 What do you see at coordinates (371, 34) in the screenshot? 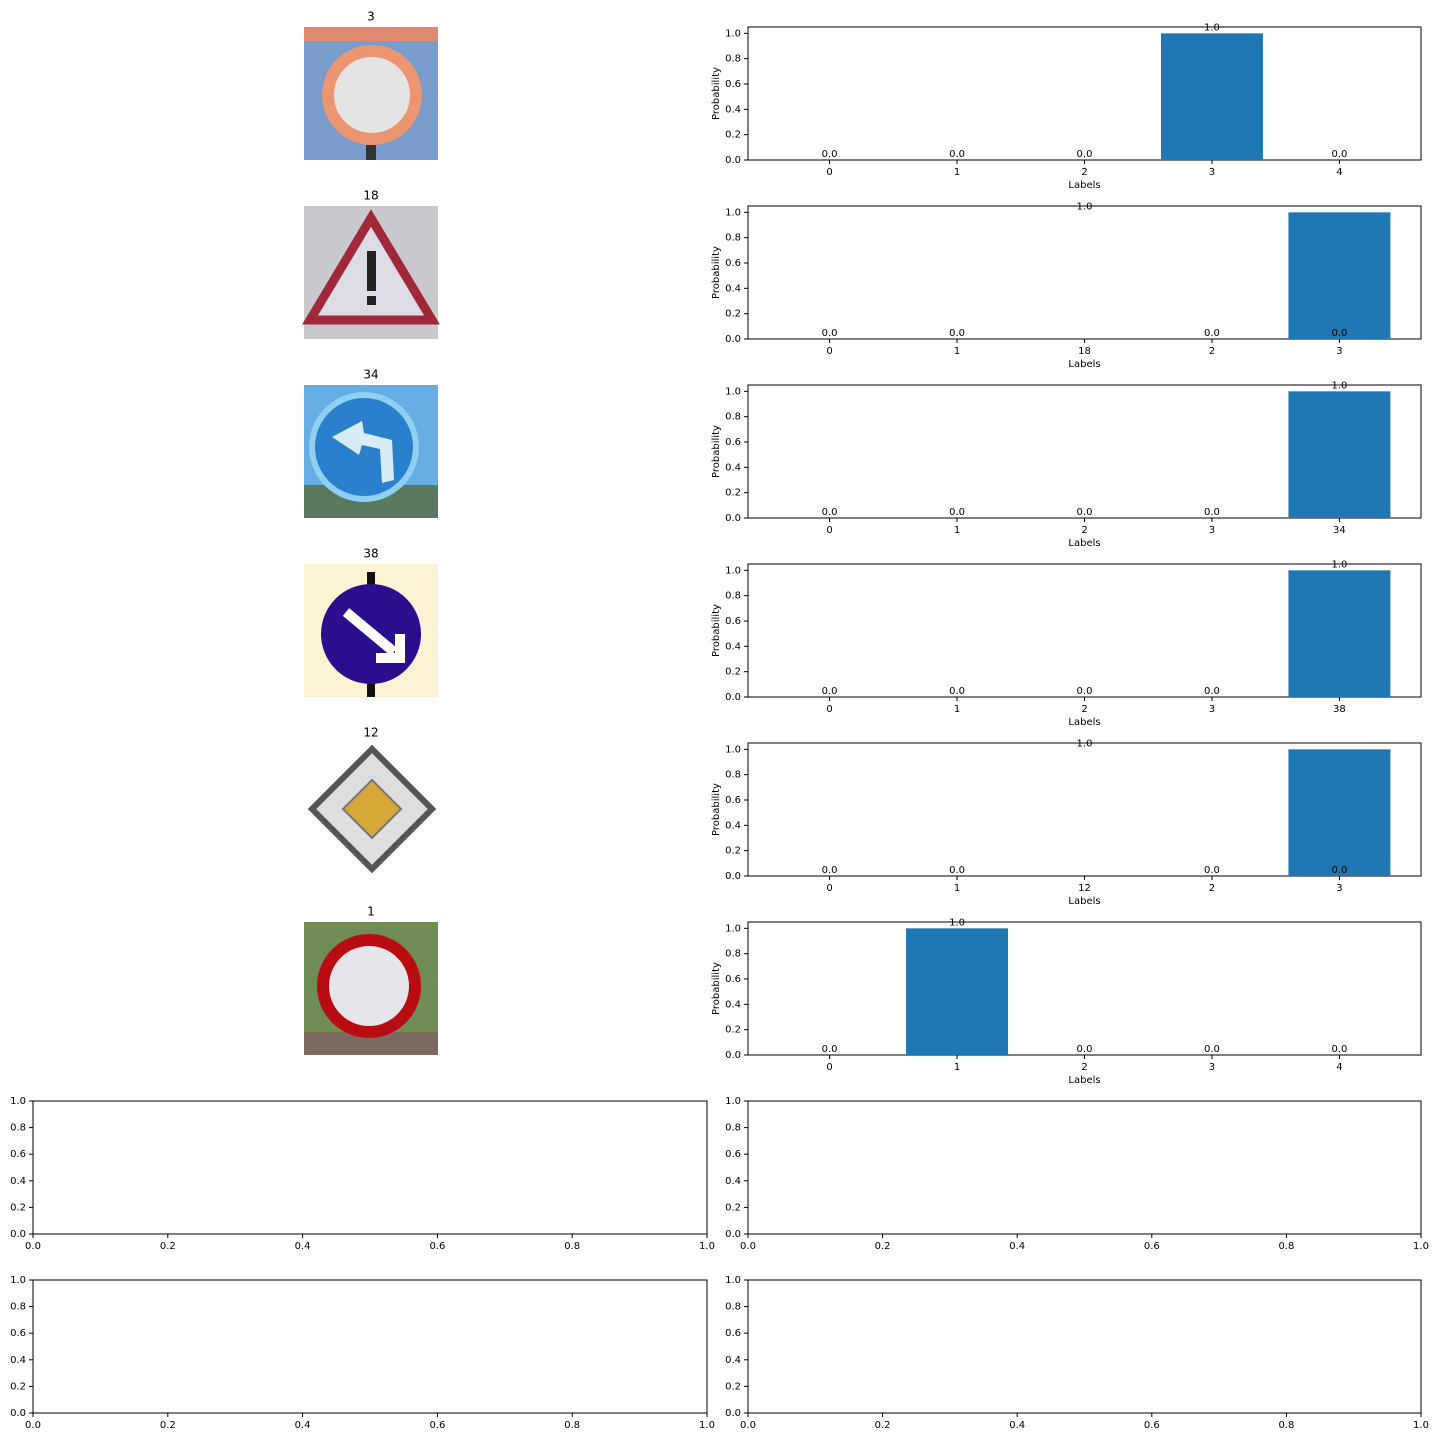
I see `sign-strip` at bounding box center [371, 34].